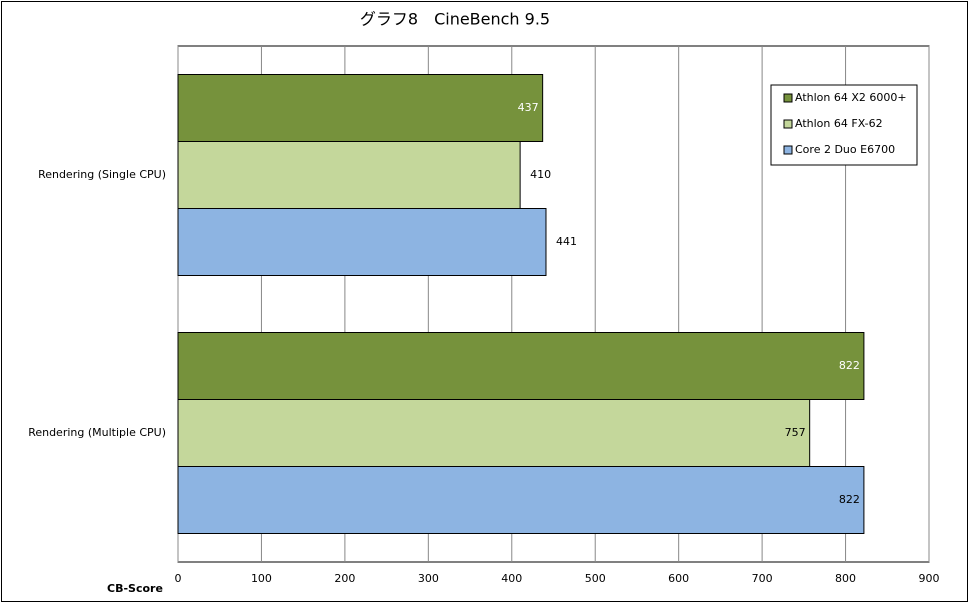 Image resolution: width=970 pixels, height=608 pixels. What do you see at coordinates (845, 578) in the screenshot?
I see `x-tick-label: 800` at bounding box center [845, 578].